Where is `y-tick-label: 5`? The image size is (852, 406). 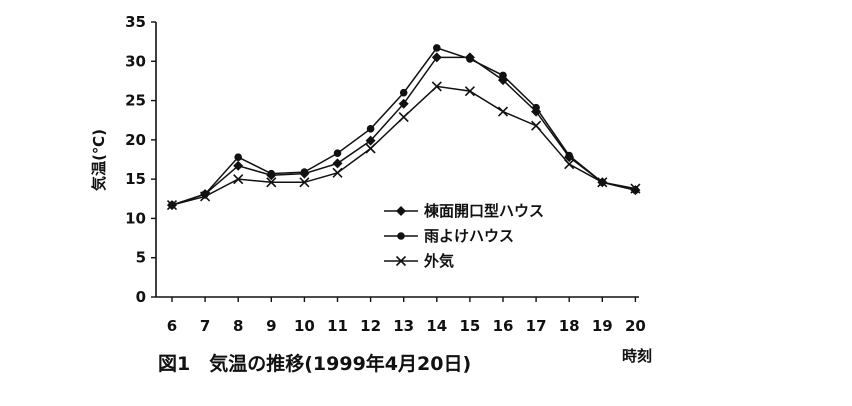 y-tick-label: 5 is located at coordinates (141, 258).